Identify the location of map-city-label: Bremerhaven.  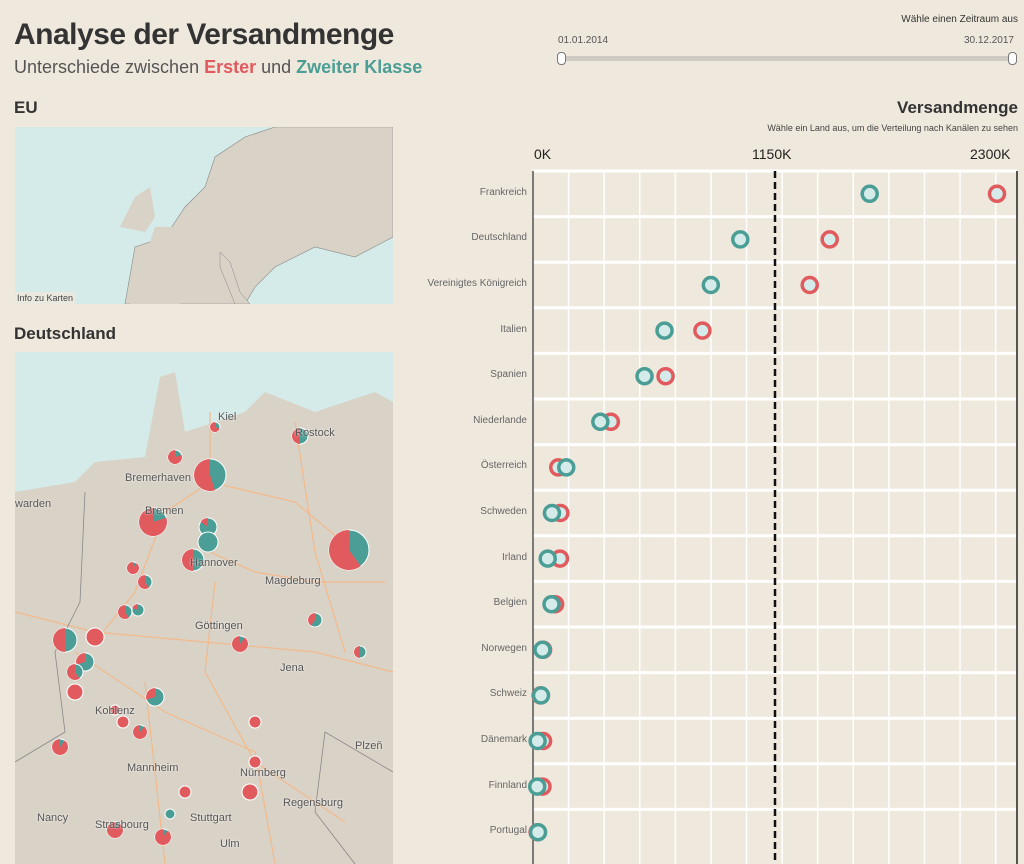
(158, 478).